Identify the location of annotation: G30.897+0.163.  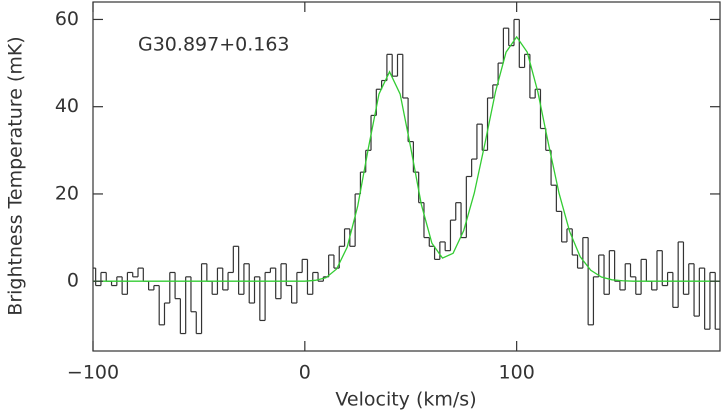
(214, 45).